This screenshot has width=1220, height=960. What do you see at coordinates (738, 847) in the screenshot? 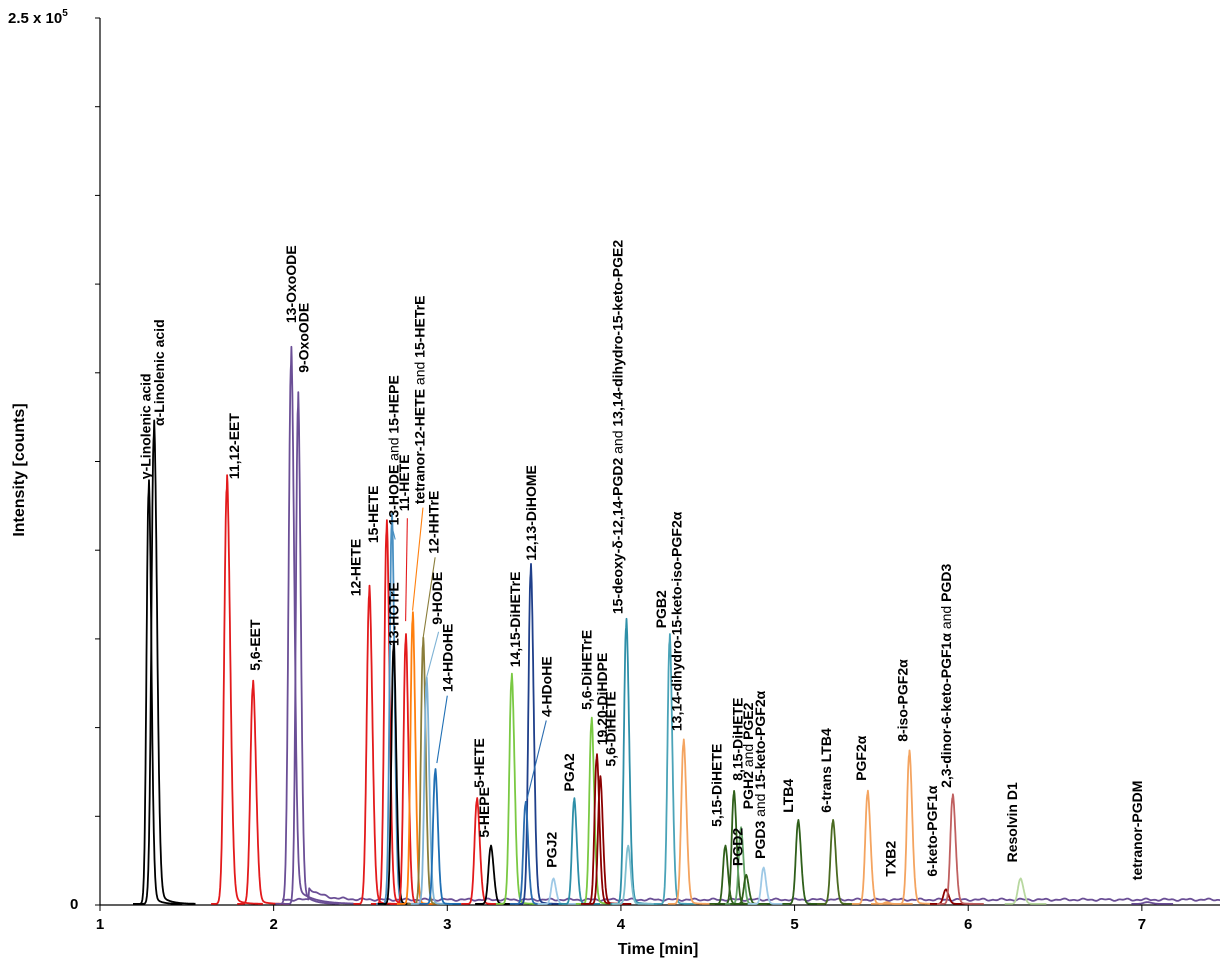
I see `peak-label: PGD2` at bounding box center [738, 847].